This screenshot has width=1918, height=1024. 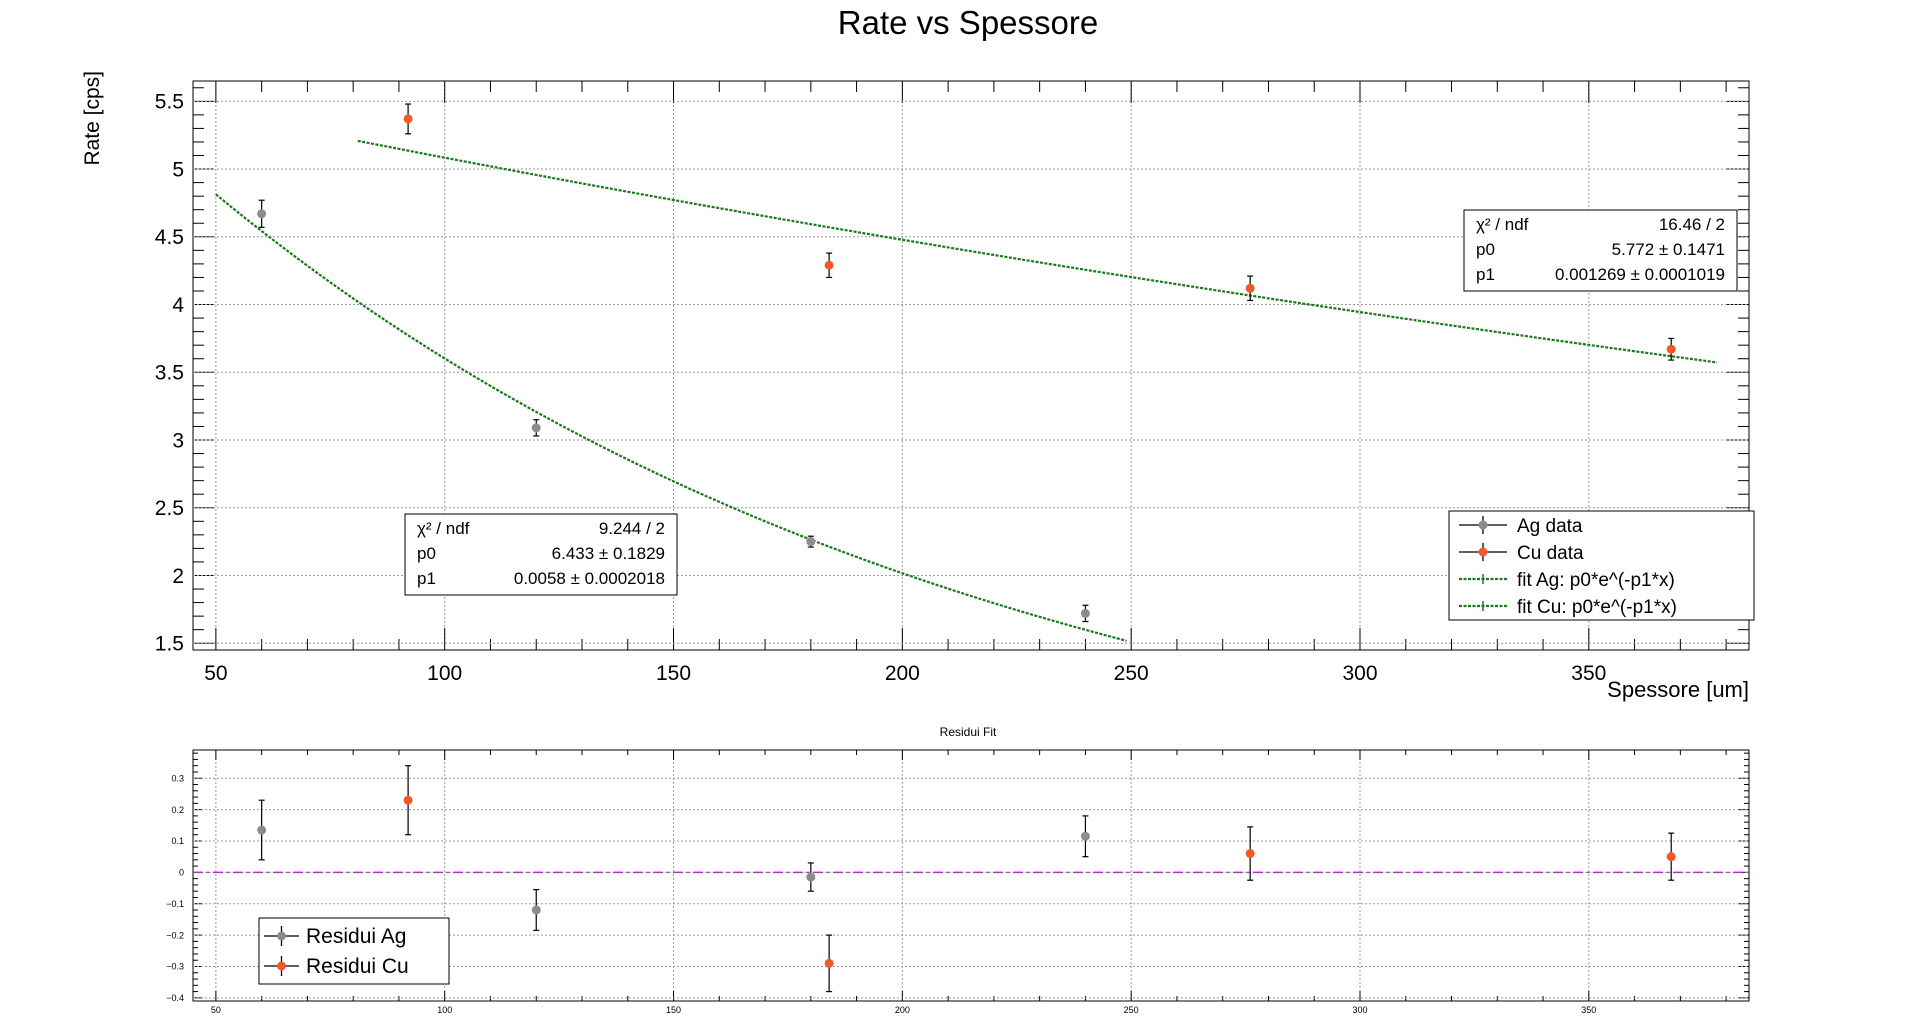 I want to click on stats-value: 0.0058 ± 0.0002018, so click(x=589, y=578).